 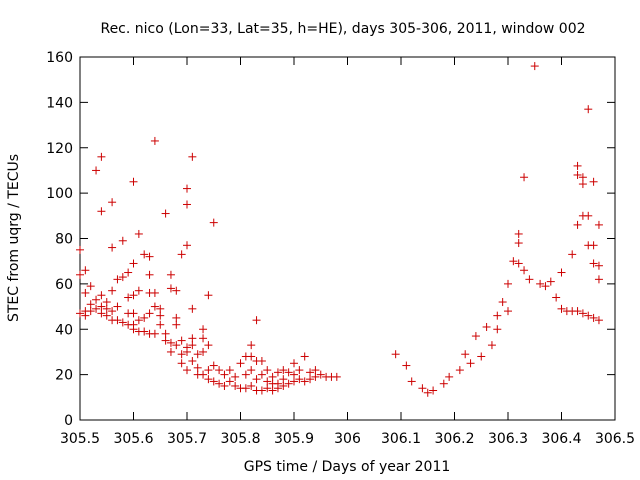 What do you see at coordinates (59, 103) in the screenshot?
I see `y-tick-label: 140` at bounding box center [59, 103].